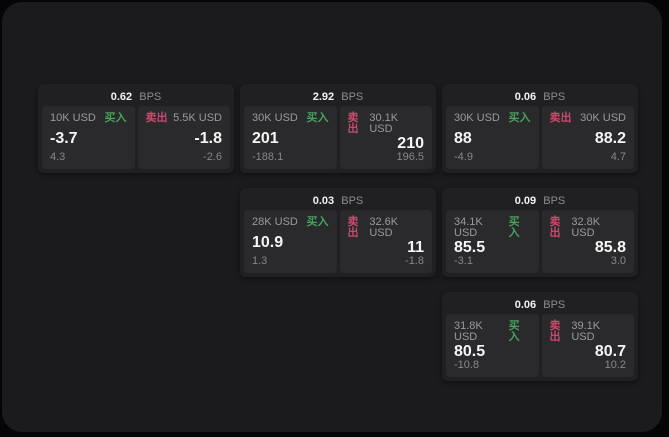 Image resolution: width=669 pixels, height=437 pixels. What do you see at coordinates (386, 228) in the screenshot?
I see `sell-panel-header: 卖出 32.6K USD` at bounding box center [386, 228].